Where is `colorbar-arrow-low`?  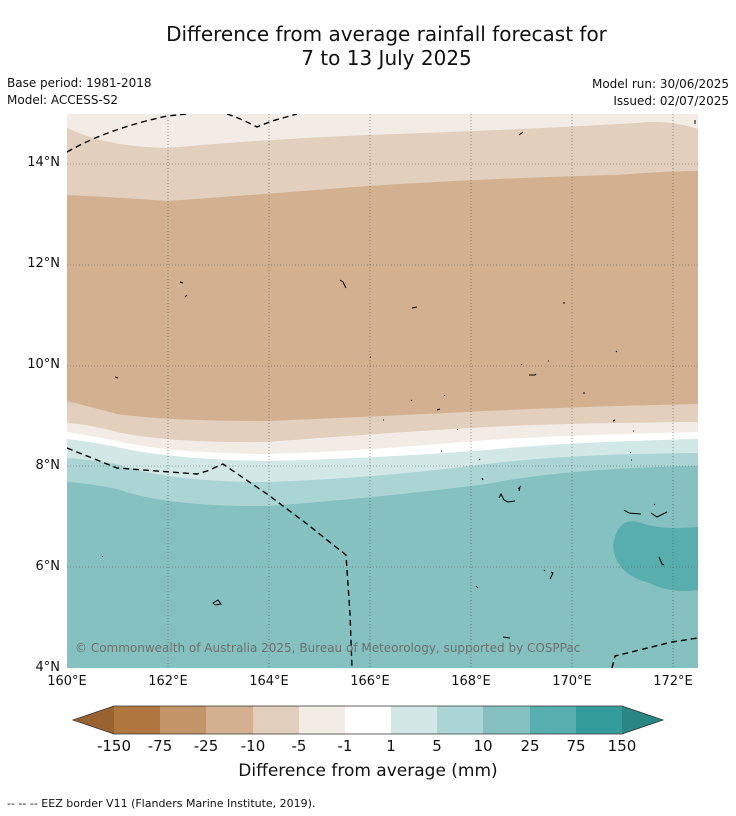 colorbar-arrow-low is located at coordinates (93, 720).